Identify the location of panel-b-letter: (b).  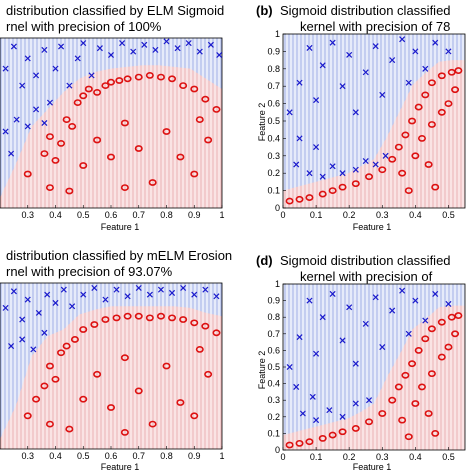
(264, 10).